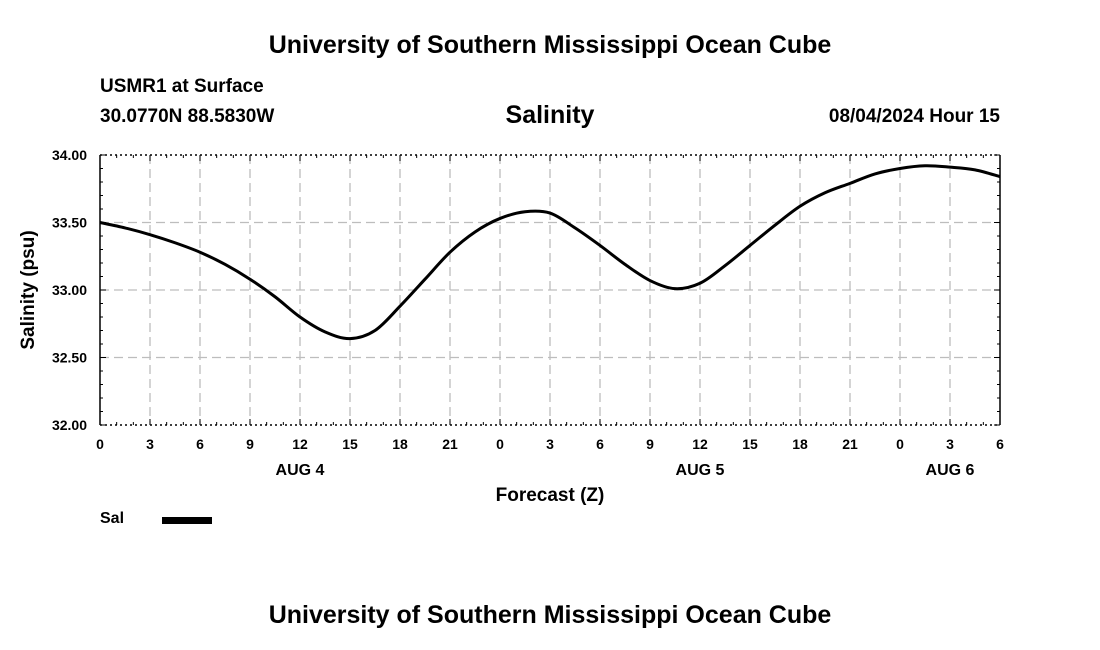  What do you see at coordinates (69, 155) in the screenshot?
I see `y-tick-label: 34.00` at bounding box center [69, 155].